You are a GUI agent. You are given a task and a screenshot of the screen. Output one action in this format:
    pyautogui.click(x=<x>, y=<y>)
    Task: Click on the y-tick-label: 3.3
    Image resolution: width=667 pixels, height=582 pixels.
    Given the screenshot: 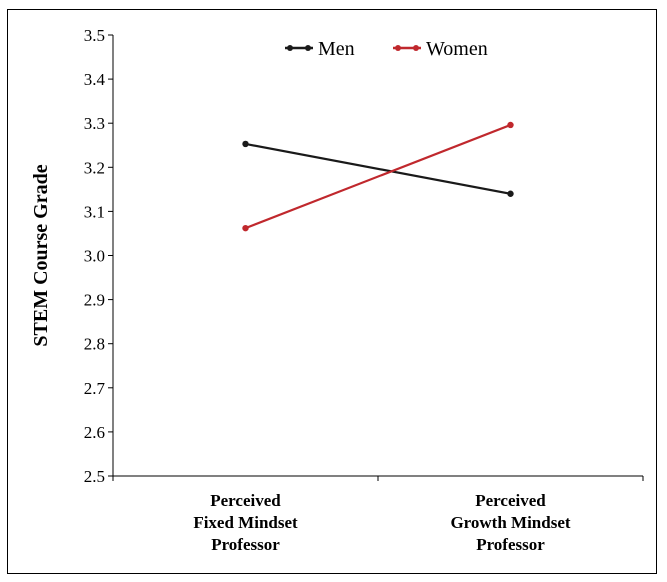 What is the action you would take?
    pyautogui.click(x=94, y=123)
    